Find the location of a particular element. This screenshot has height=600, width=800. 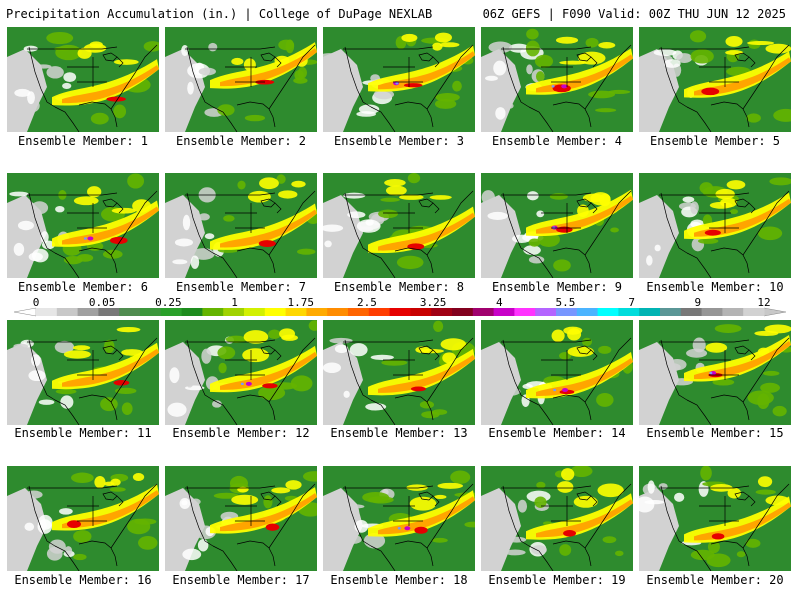

ensemble-member-label: Ensemble Member: 5 is located at coordinates (715, 141).